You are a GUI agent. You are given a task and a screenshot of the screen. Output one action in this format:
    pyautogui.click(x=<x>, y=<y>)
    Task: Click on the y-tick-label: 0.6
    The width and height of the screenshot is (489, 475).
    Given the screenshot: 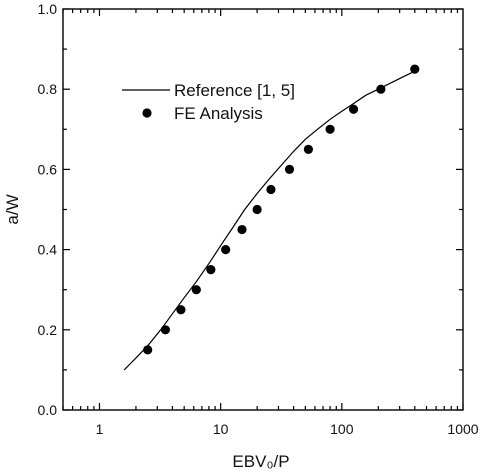 What is the action you would take?
    pyautogui.click(x=48, y=169)
    